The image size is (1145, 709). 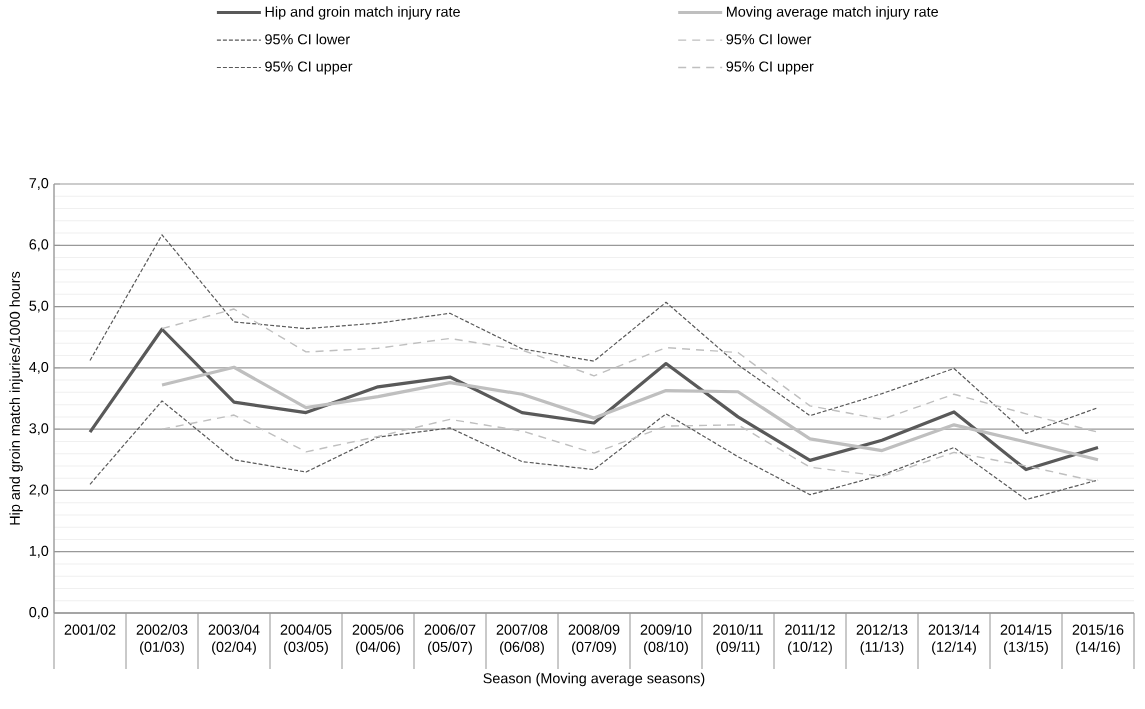 I want to click on x-tick-label: 2006/07 (05/07), so click(x=450, y=639).